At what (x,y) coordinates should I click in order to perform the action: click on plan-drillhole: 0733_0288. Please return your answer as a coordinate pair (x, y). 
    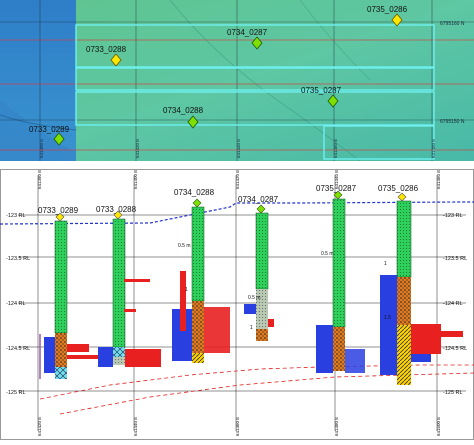
    Looking at the image, I should click on (106, 56).